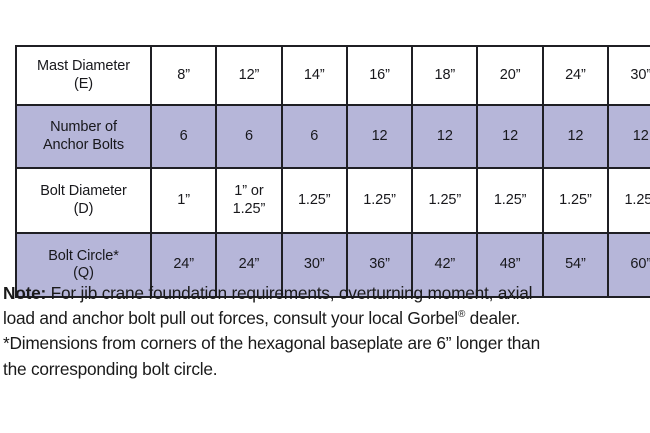 This screenshot has height=433, width=650. Describe the element at coordinates (575, 136) in the screenshot. I see `cell-anchor-bolts-7: 12` at that location.